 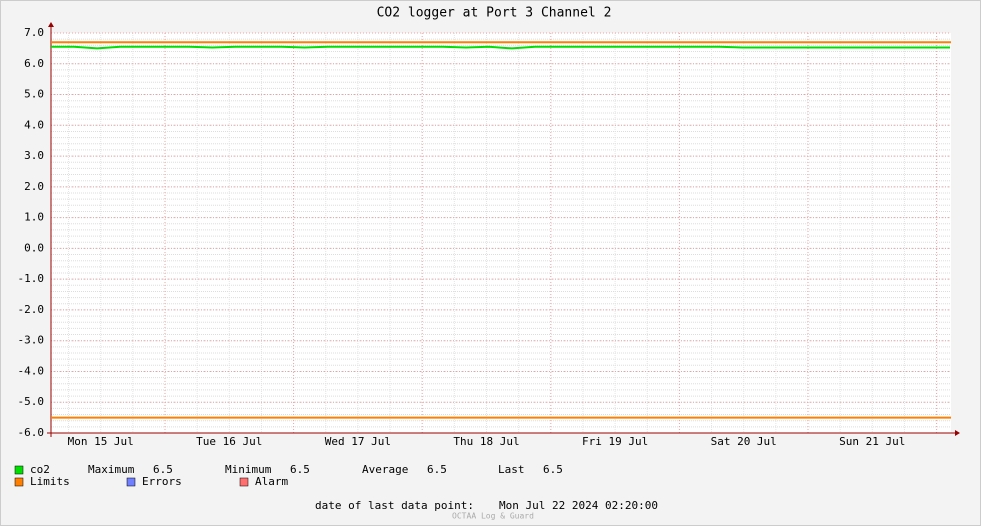 What do you see at coordinates (486, 441) in the screenshot?
I see `x-tick-label: Thu 18 Jul` at bounding box center [486, 441].